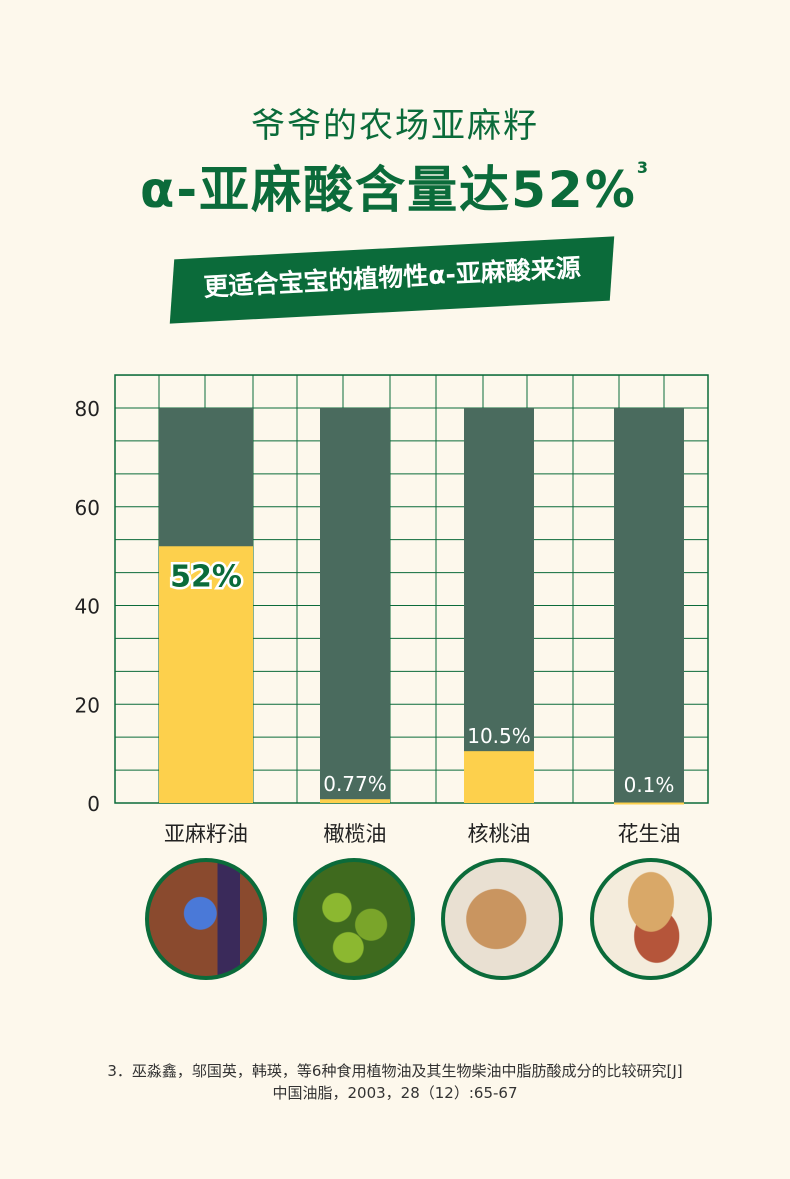 The width and height of the screenshot is (790, 1179). I want to click on y-tick-label: 40, so click(87, 607).